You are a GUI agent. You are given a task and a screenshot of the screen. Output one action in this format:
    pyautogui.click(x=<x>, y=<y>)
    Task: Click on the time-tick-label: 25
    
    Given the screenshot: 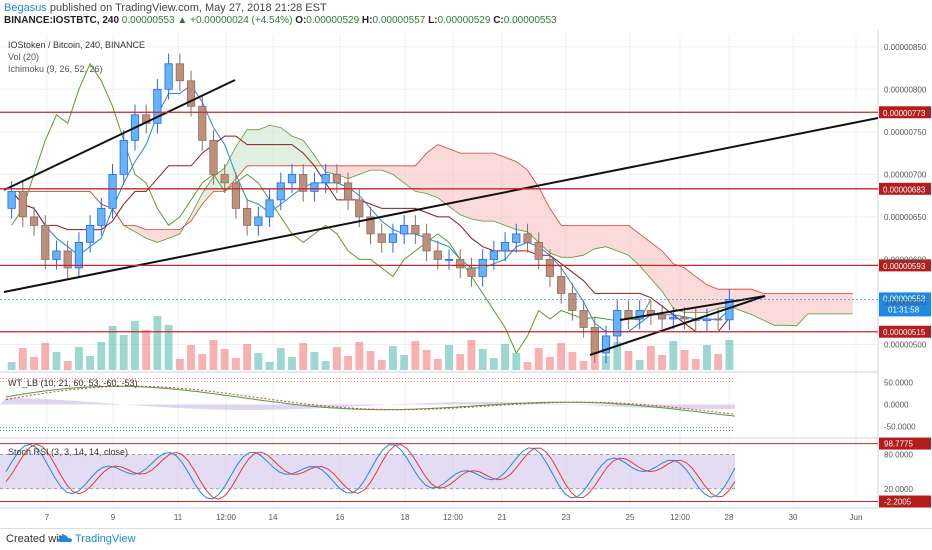 What is the action you would take?
    pyautogui.click(x=630, y=517)
    